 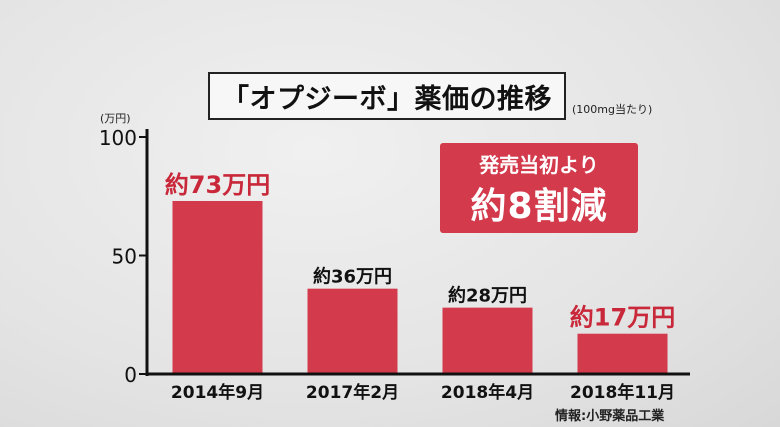 What do you see at coordinates (130, 375) in the screenshot?
I see `y-tick-label-0: 0` at bounding box center [130, 375].